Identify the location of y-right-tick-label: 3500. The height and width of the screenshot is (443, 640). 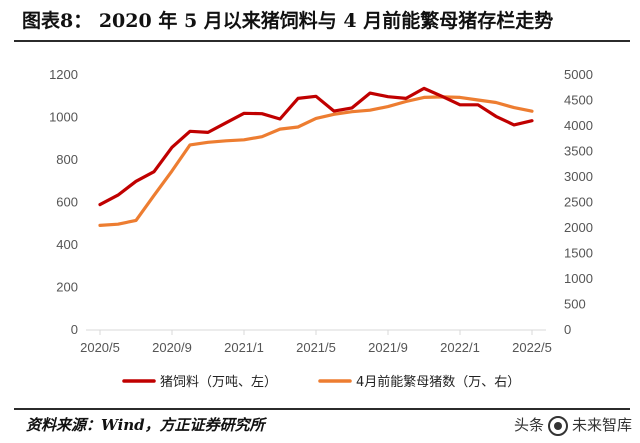
(578, 151).